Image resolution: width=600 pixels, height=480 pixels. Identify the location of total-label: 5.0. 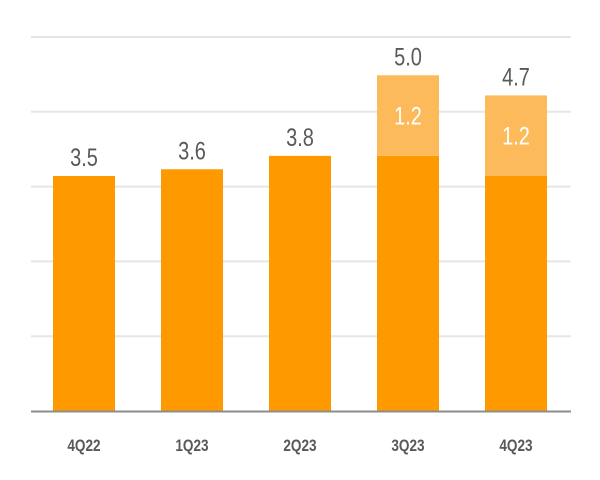
(408, 57).